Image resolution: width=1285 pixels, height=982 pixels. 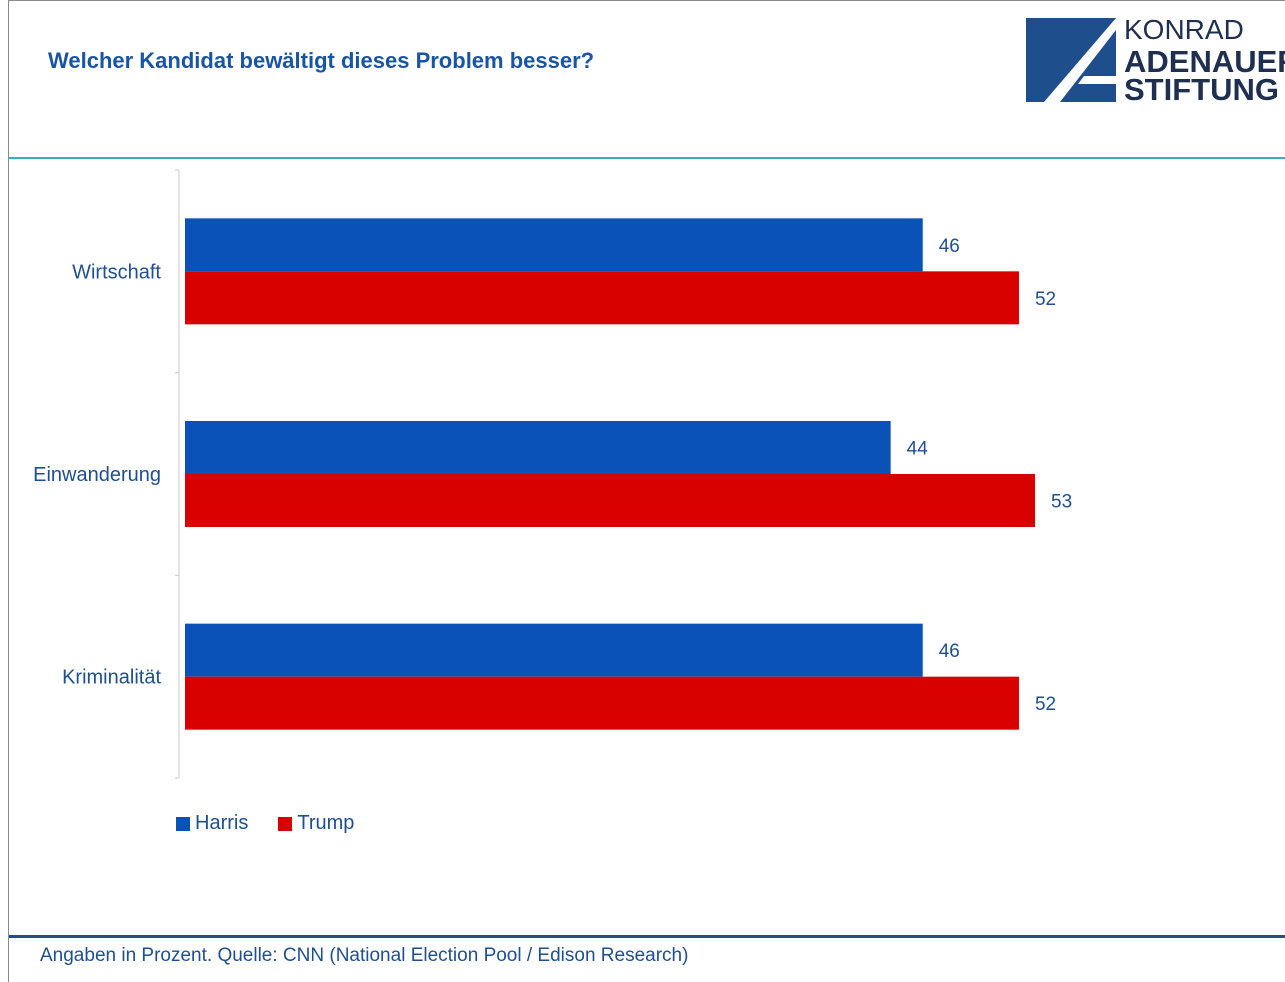 I want to click on legend-swatch-harris, so click(x=183, y=823).